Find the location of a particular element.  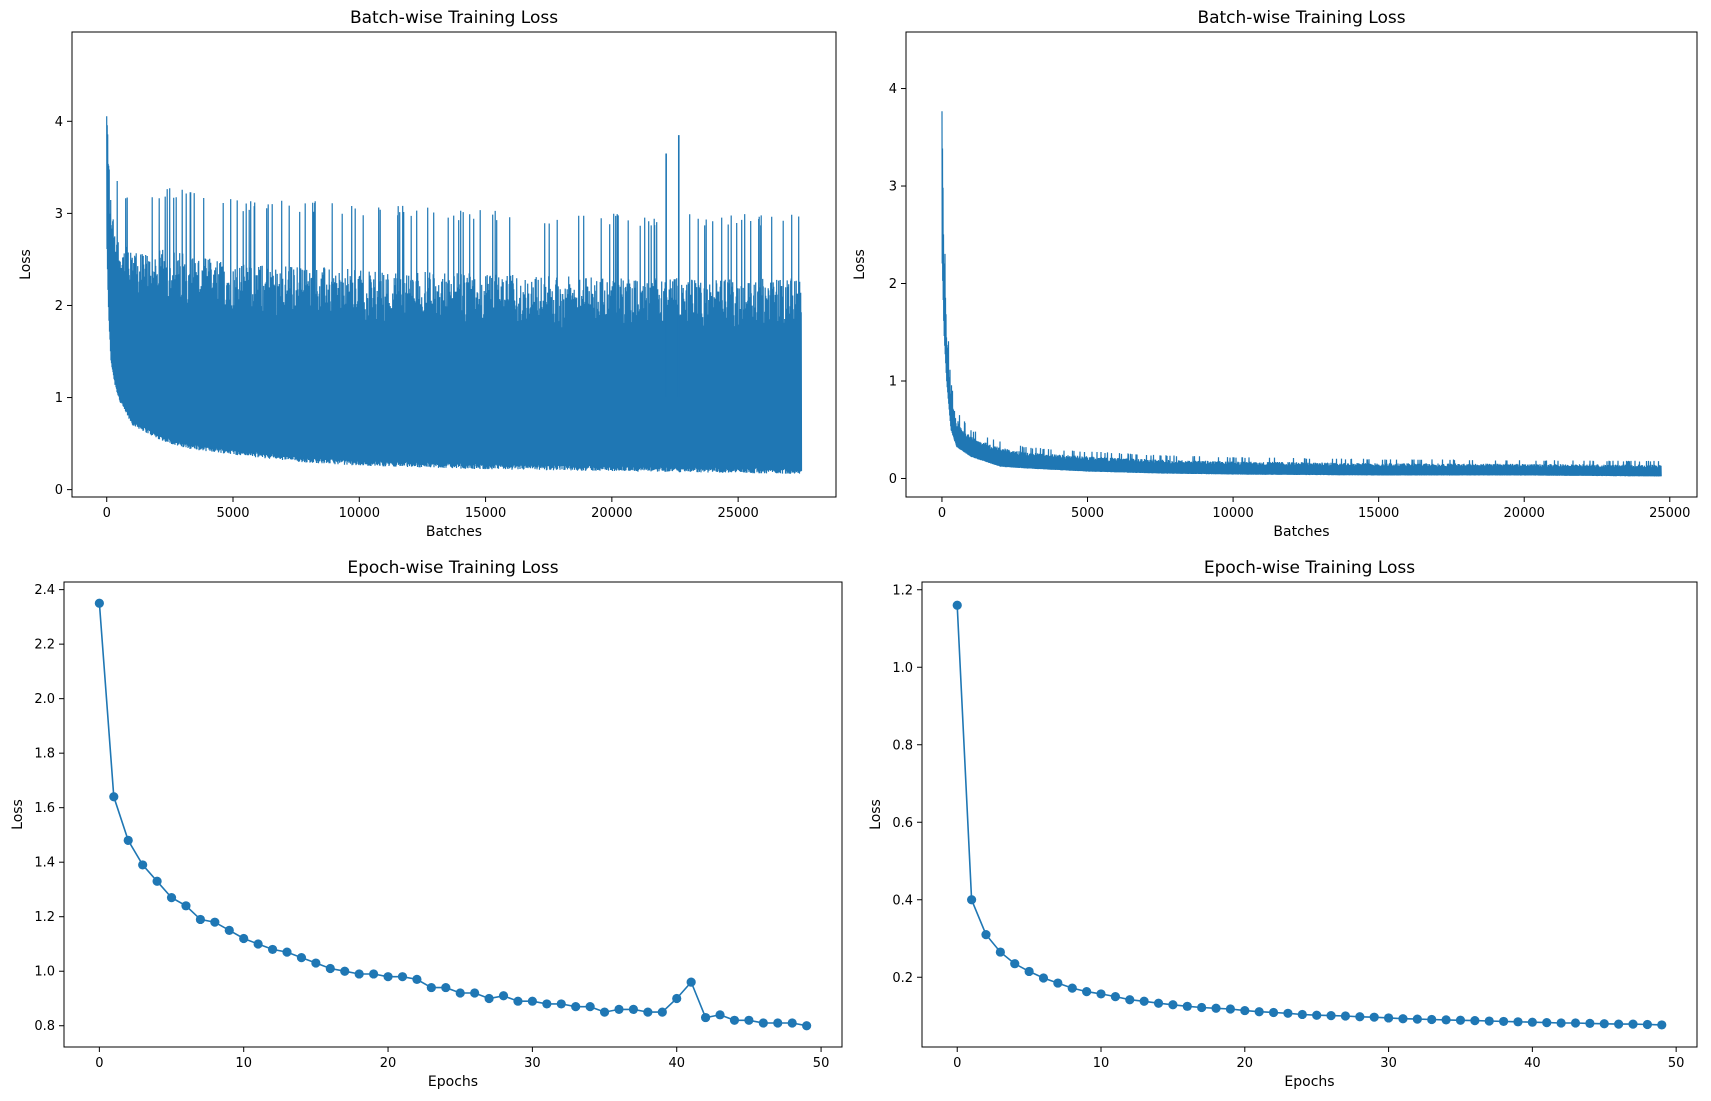

plot-area is located at coordinates (454, 295).